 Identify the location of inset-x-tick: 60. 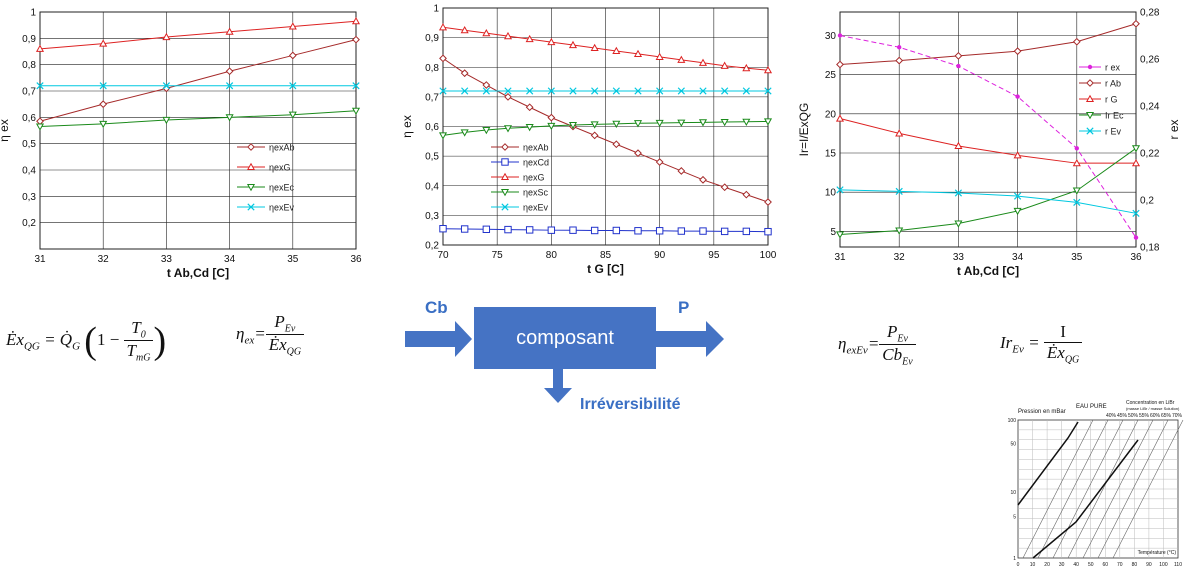
(1105, 565).